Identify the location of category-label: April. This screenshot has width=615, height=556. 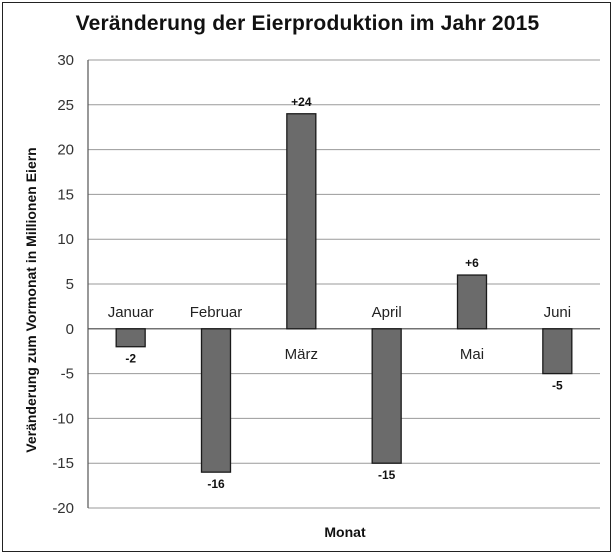
(387, 312).